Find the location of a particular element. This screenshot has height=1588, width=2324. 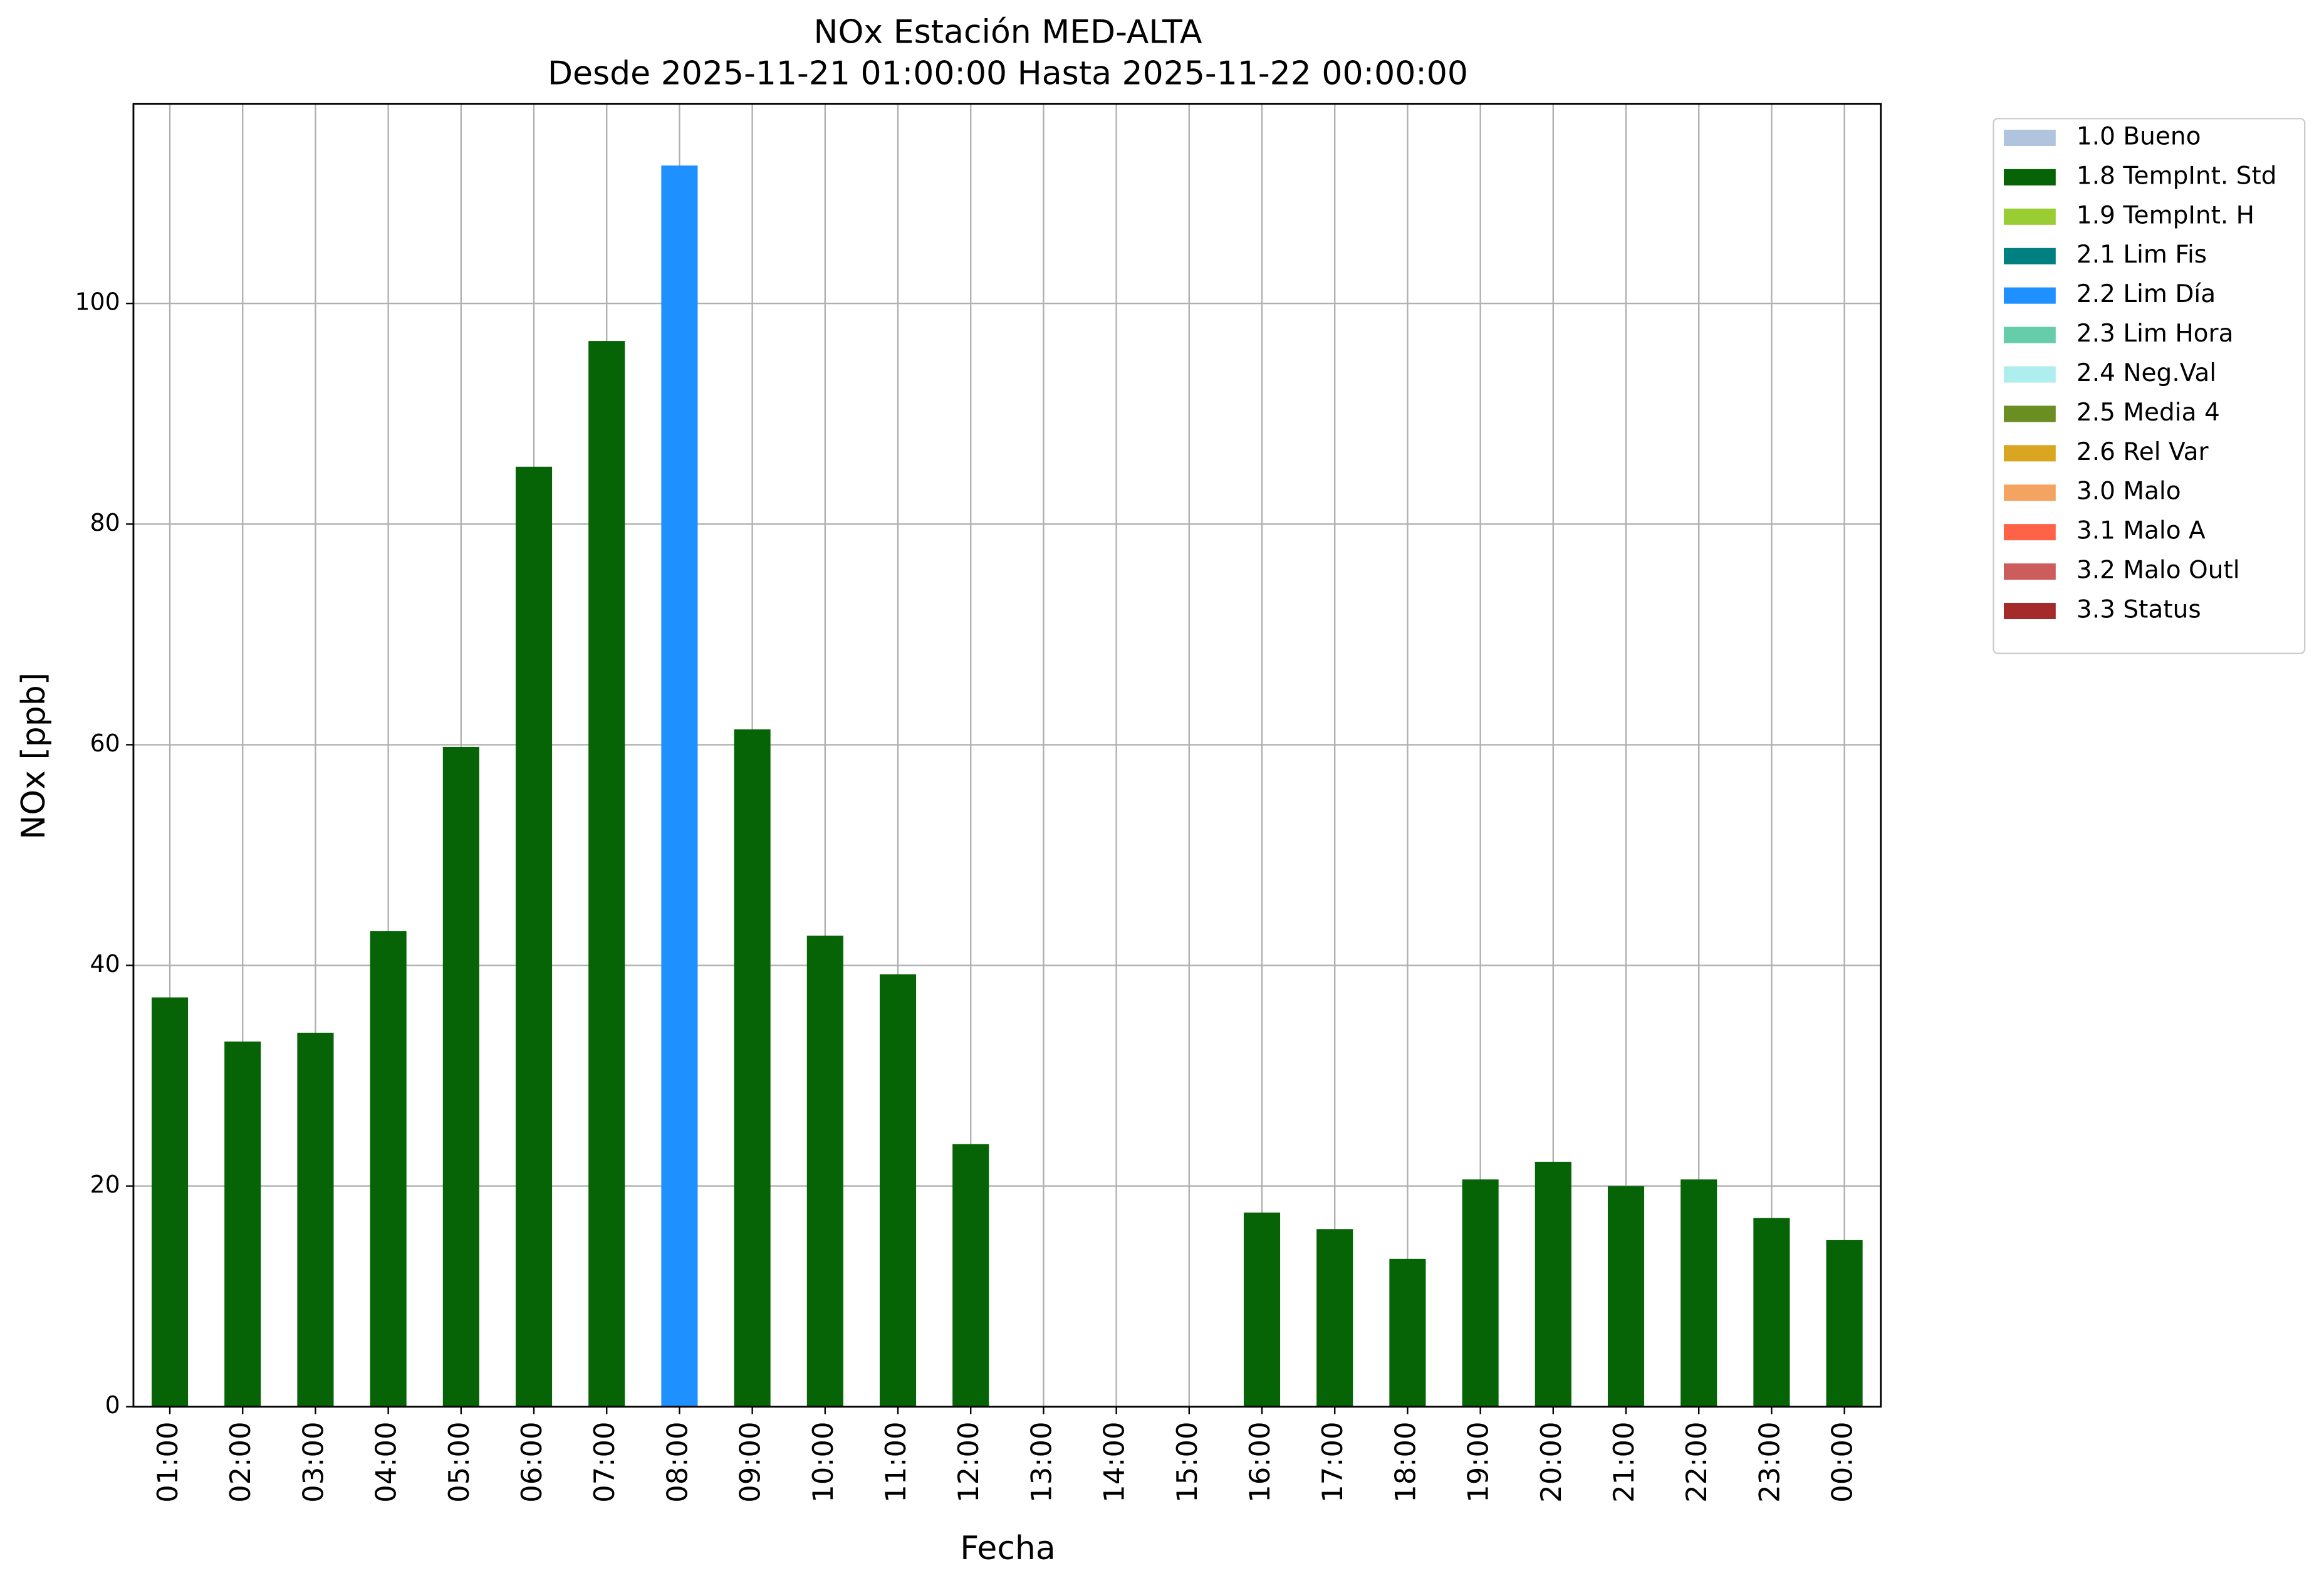

x-tick-label: 09:00 is located at coordinates (750, 1462).